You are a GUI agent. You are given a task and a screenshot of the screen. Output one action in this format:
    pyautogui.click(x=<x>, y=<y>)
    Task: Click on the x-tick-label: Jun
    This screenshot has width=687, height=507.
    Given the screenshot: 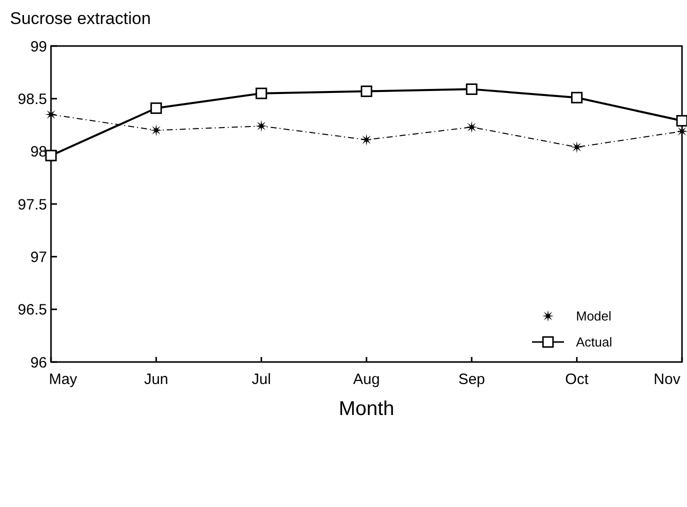 What is the action you would take?
    pyautogui.click(x=156, y=379)
    